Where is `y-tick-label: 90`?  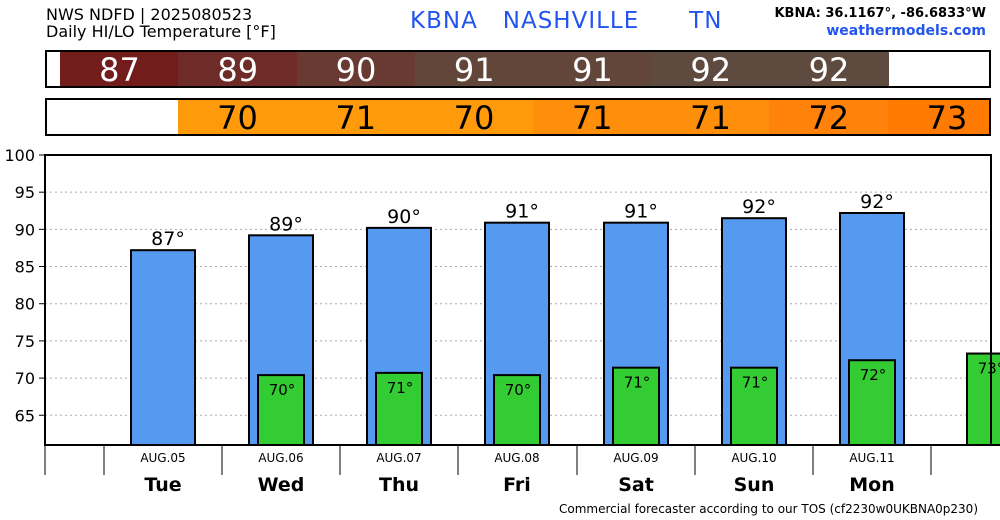 y-tick-label: 90 is located at coordinates (25, 229).